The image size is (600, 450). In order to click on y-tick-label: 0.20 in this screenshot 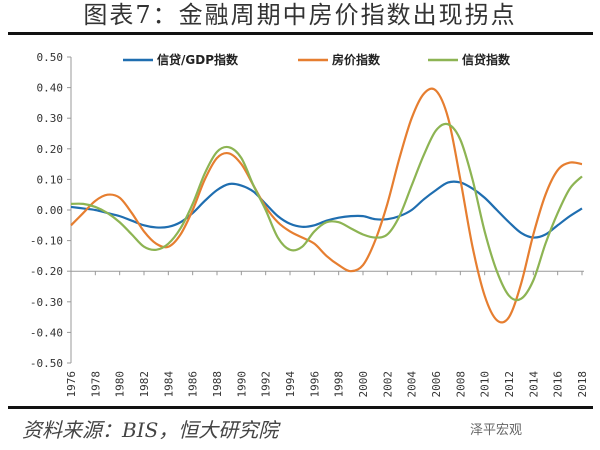, I will do `click(50, 149)`.